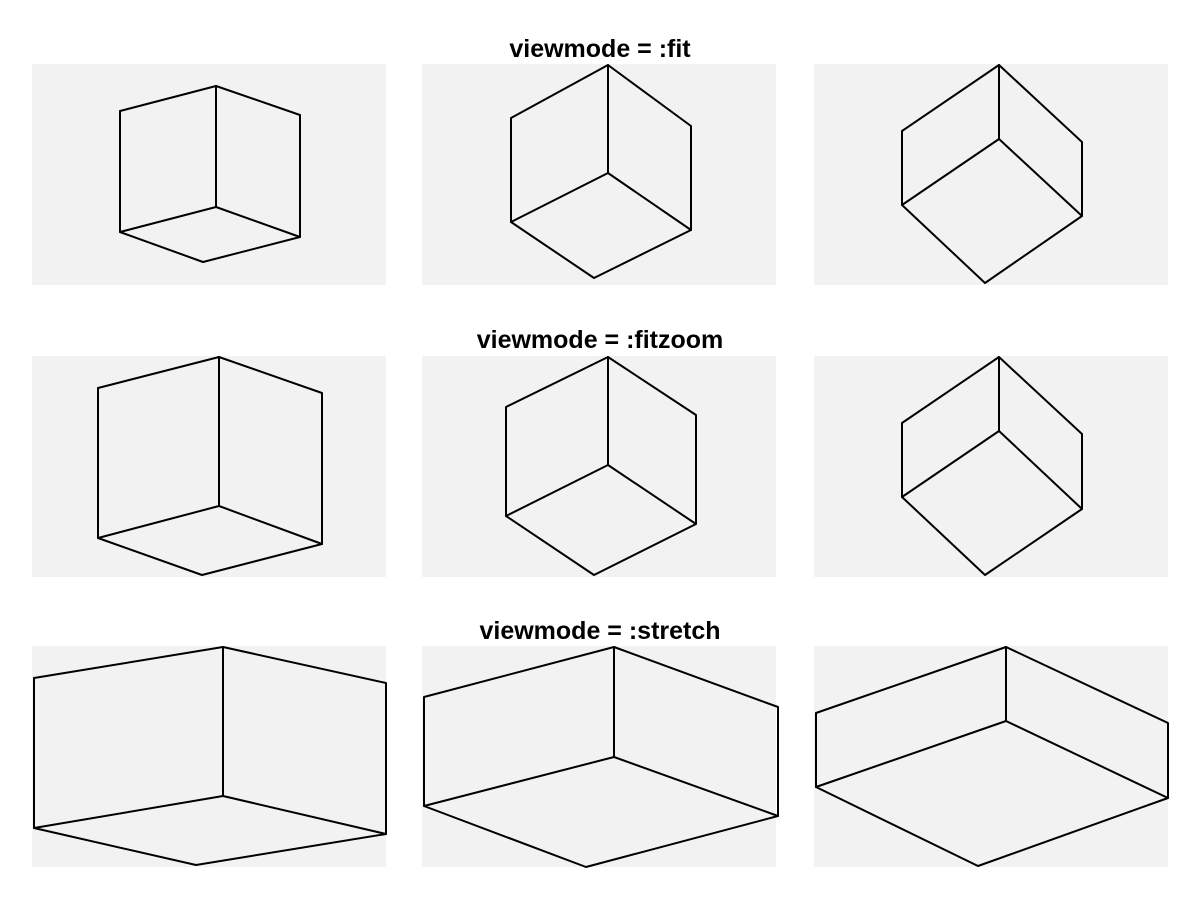  What do you see at coordinates (600, 49) in the screenshot?
I see `row-title-fit: viewmode = :fit` at bounding box center [600, 49].